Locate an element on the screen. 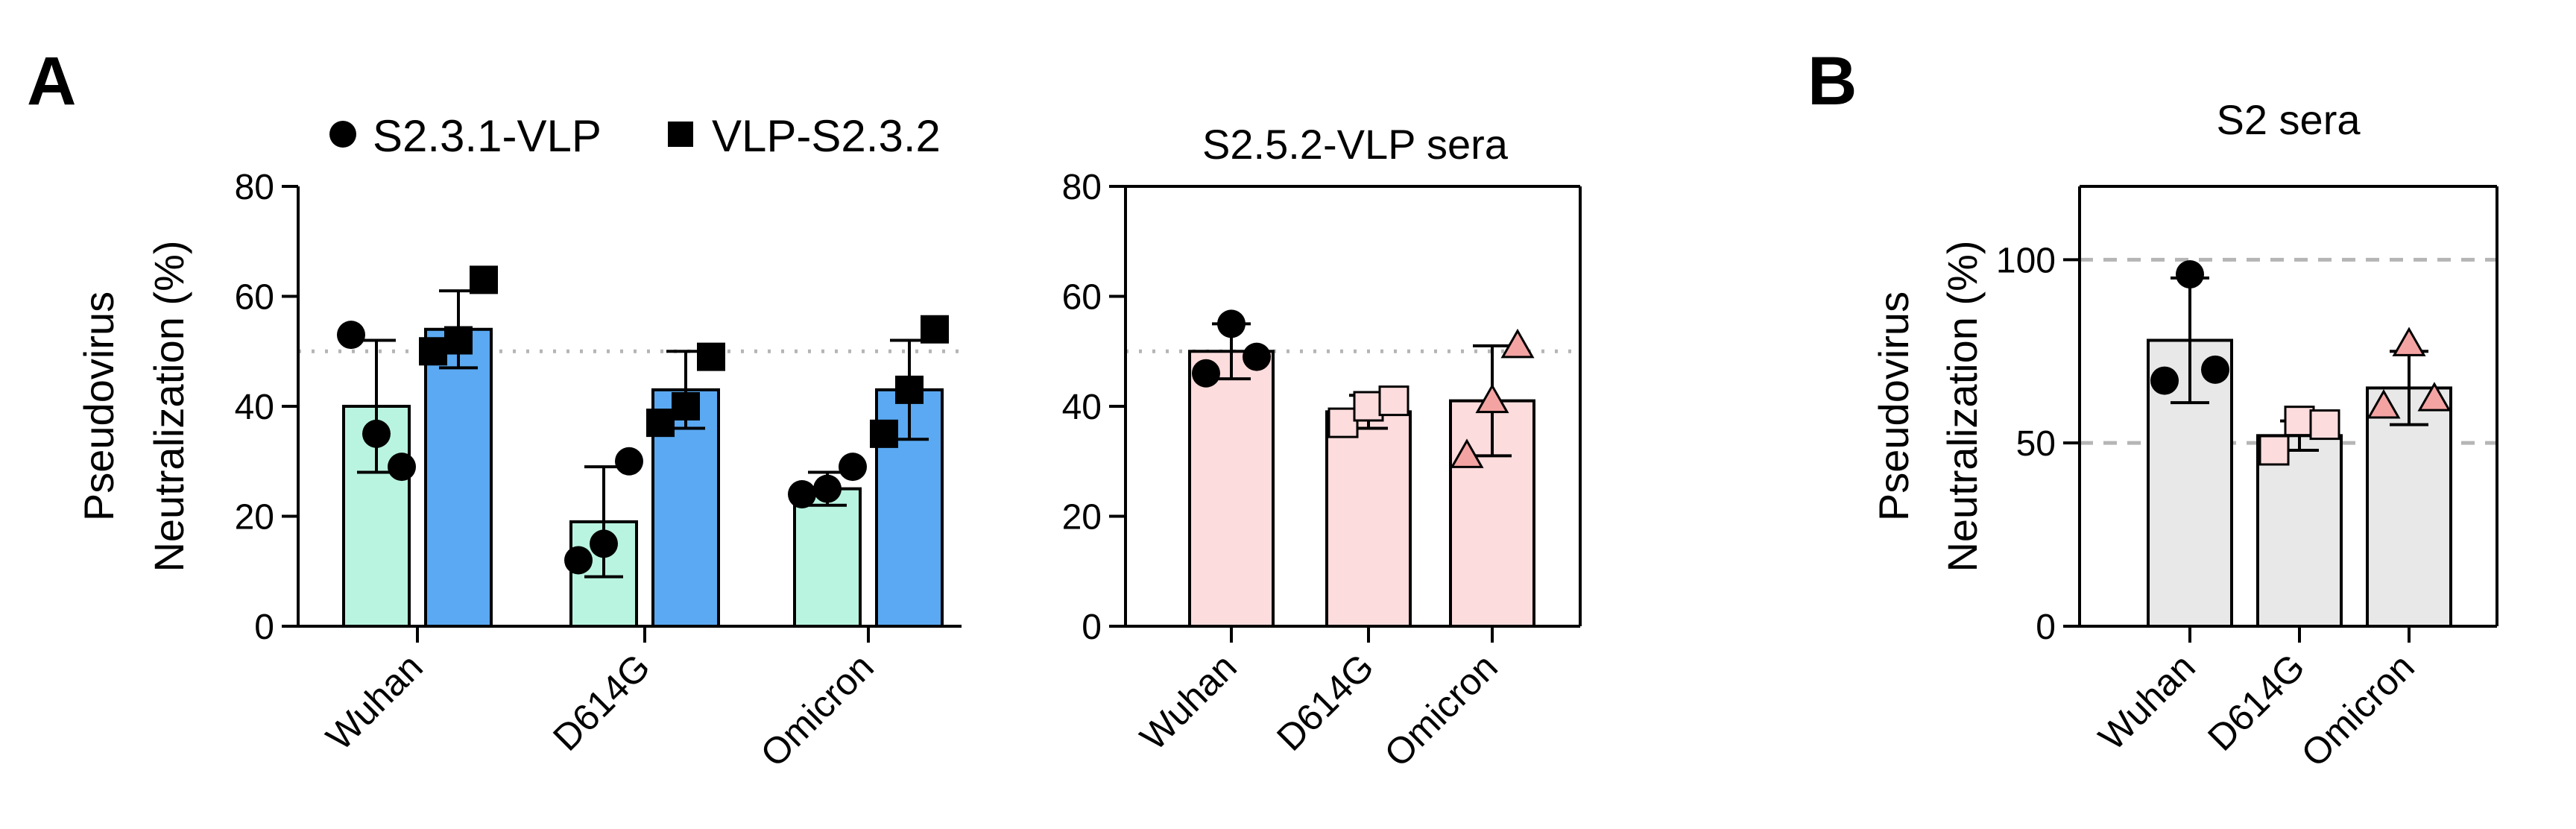  panel-a-label: A is located at coordinates (52, 81).